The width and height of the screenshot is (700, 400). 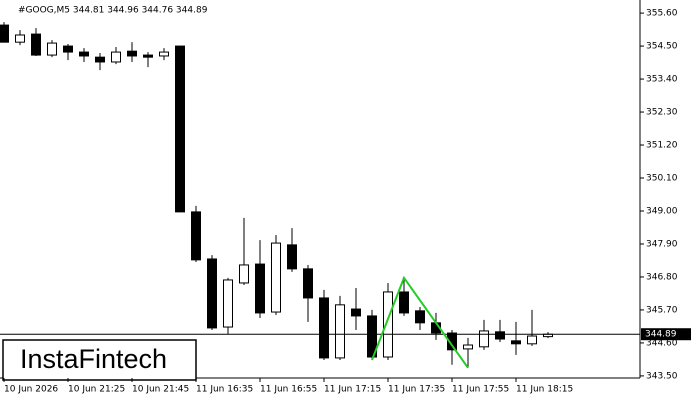 What do you see at coordinates (160, 390) in the screenshot?
I see `x-tick-label: 10 Jun 21:45` at bounding box center [160, 390].